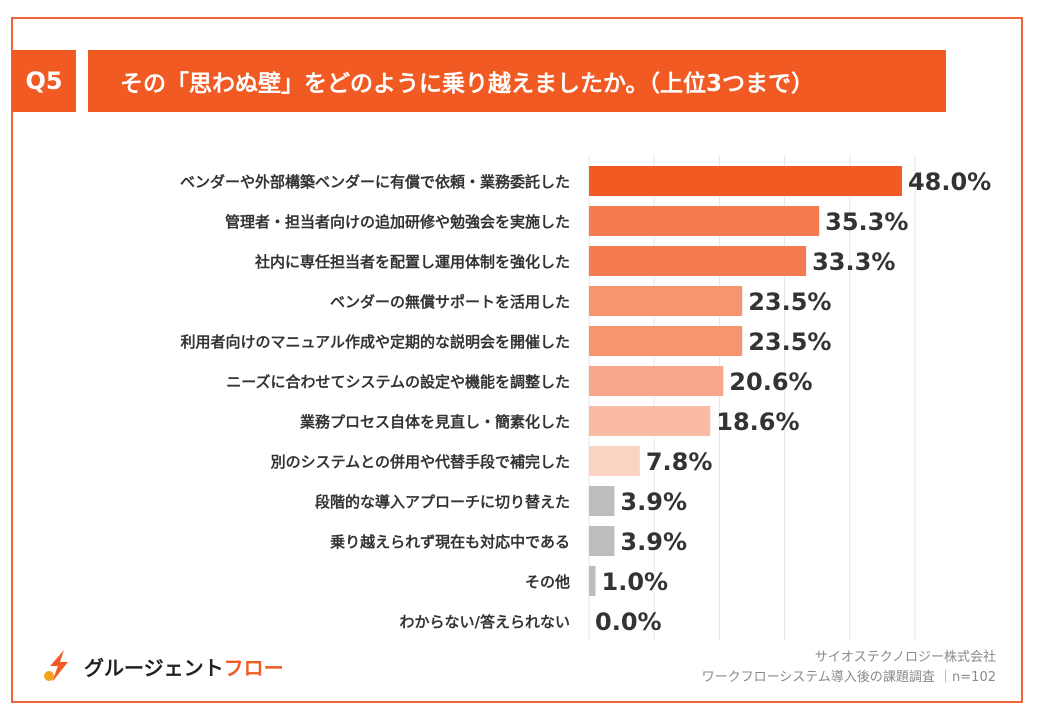 This screenshot has width=1040, height=720. What do you see at coordinates (757, 422) in the screenshot?
I see `value-label: 18.6%` at bounding box center [757, 422].